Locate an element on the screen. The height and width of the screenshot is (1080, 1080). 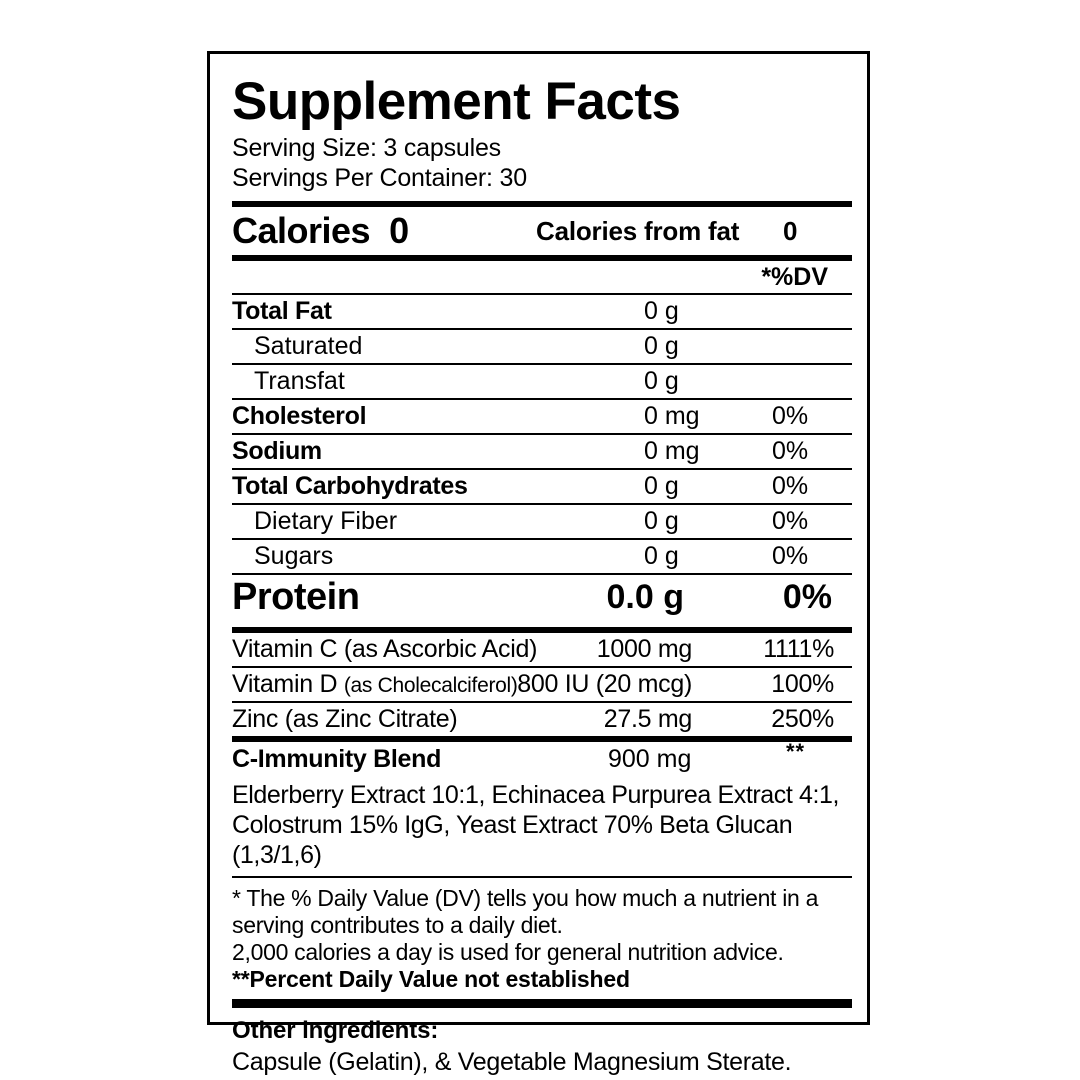
nutrient-name: Total Fat is located at coordinates (282, 311).